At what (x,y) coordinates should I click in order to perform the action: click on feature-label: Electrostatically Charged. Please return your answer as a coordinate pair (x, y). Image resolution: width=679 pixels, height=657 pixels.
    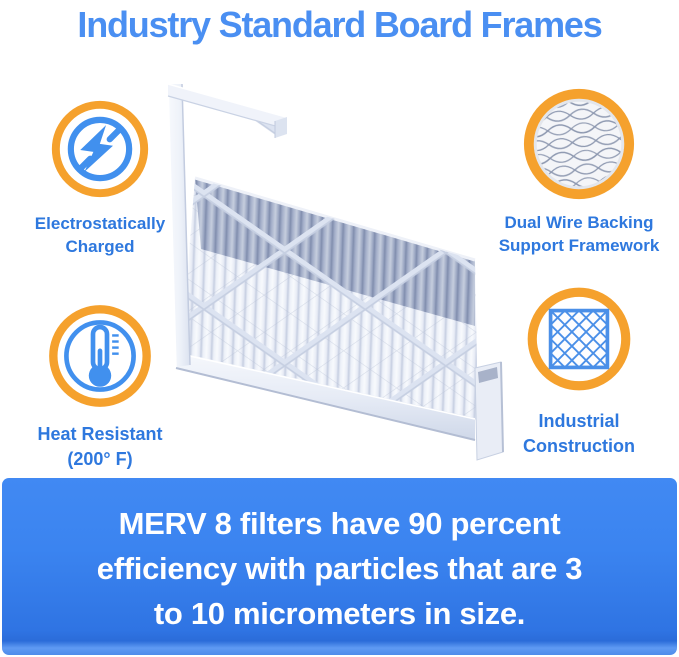
    Looking at the image, I should click on (100, 235).